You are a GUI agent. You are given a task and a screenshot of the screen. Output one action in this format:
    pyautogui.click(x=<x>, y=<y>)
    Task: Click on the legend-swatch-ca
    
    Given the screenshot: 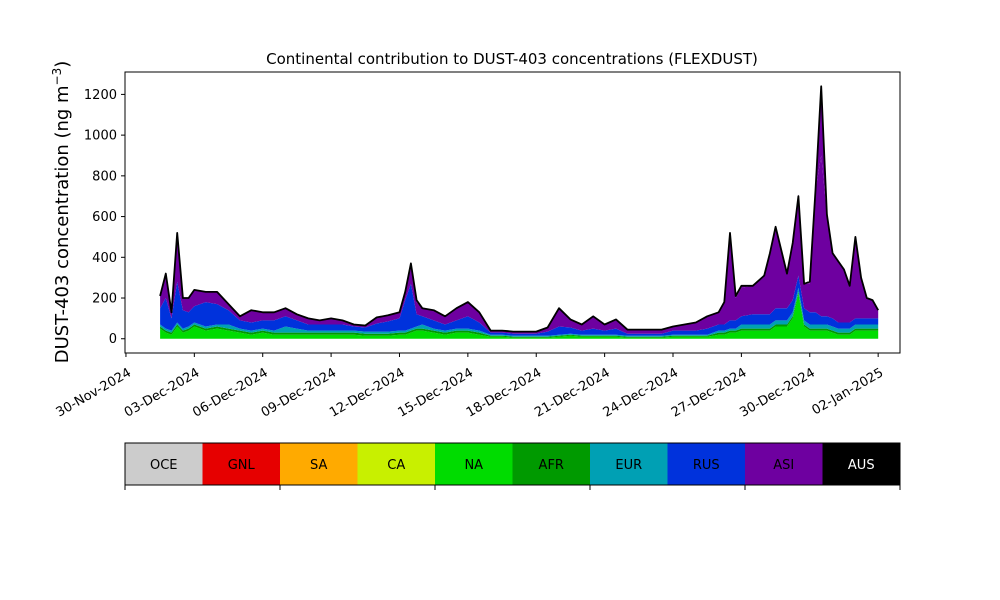 What is the action you would take?
    pyautogui.click(x=396, y=464)
    